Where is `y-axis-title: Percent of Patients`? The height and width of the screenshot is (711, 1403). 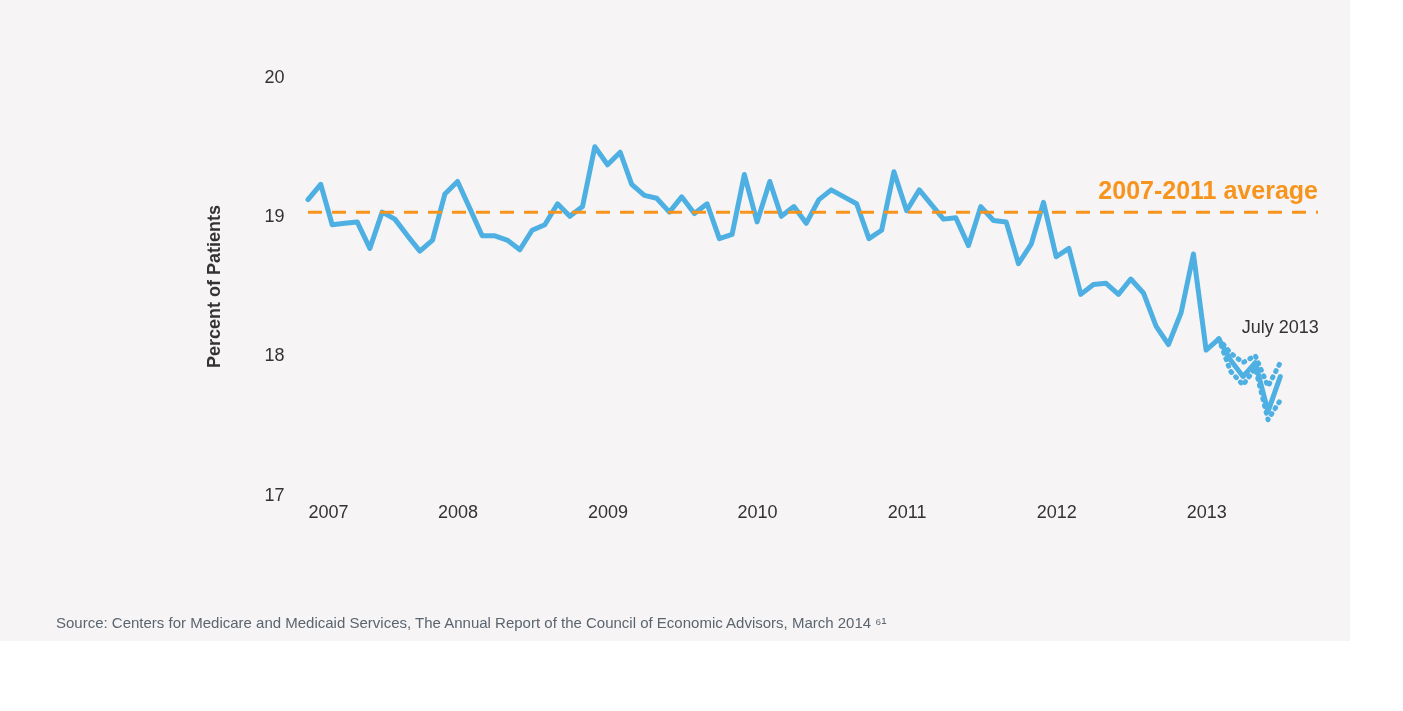
y-axis-title: Percent of Patients is located at coordinates (214, 286).